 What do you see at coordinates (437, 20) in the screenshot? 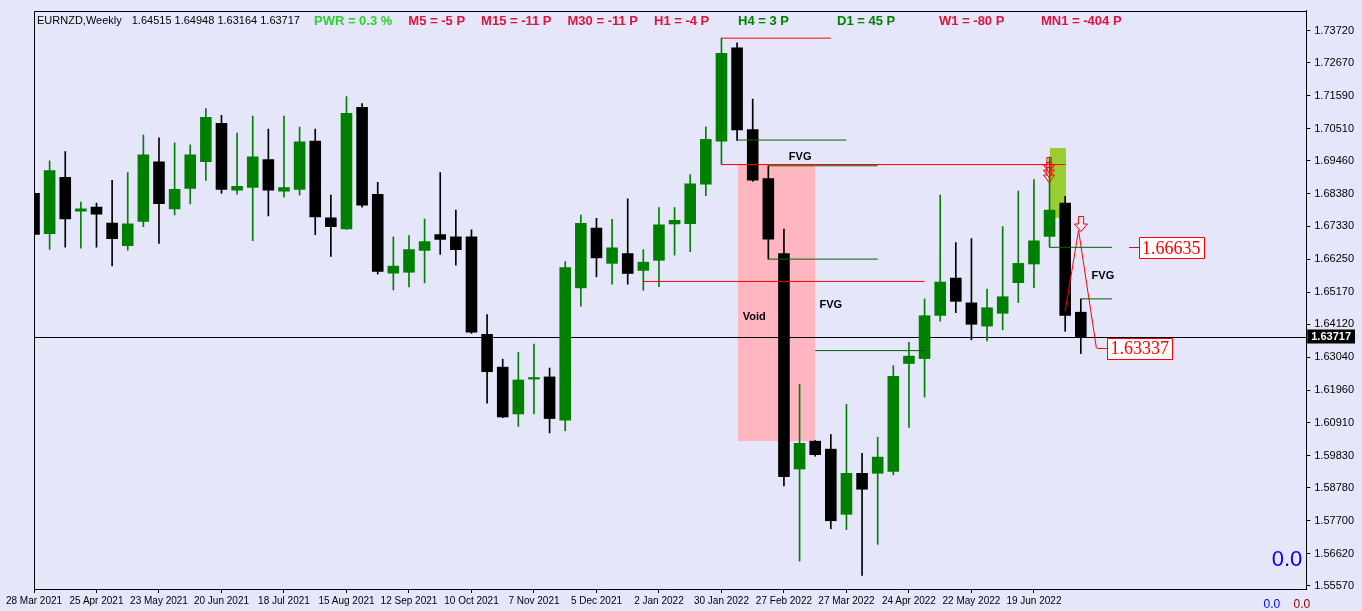
I see `annotation: M5 = -5 P` at bounding box center [437, 20].